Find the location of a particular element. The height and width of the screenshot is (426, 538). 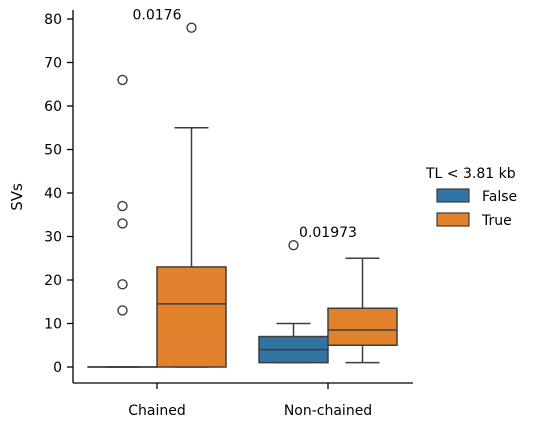

y-tick-label: 50 is located at coordinates (53, 151).